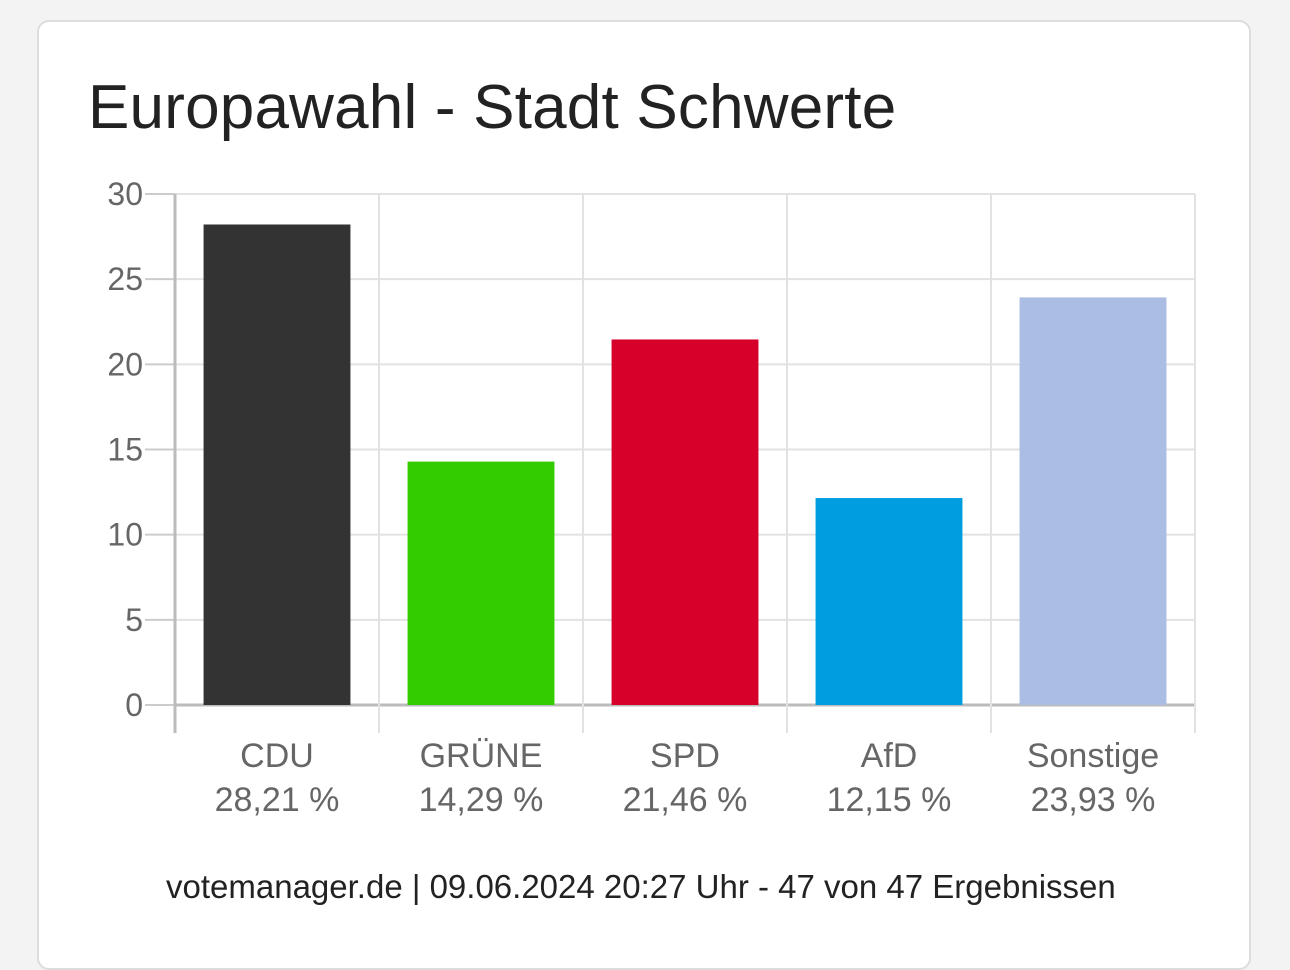 The image size is (1290, 970). I want to click on category-label: SPD, so click(685, 756).